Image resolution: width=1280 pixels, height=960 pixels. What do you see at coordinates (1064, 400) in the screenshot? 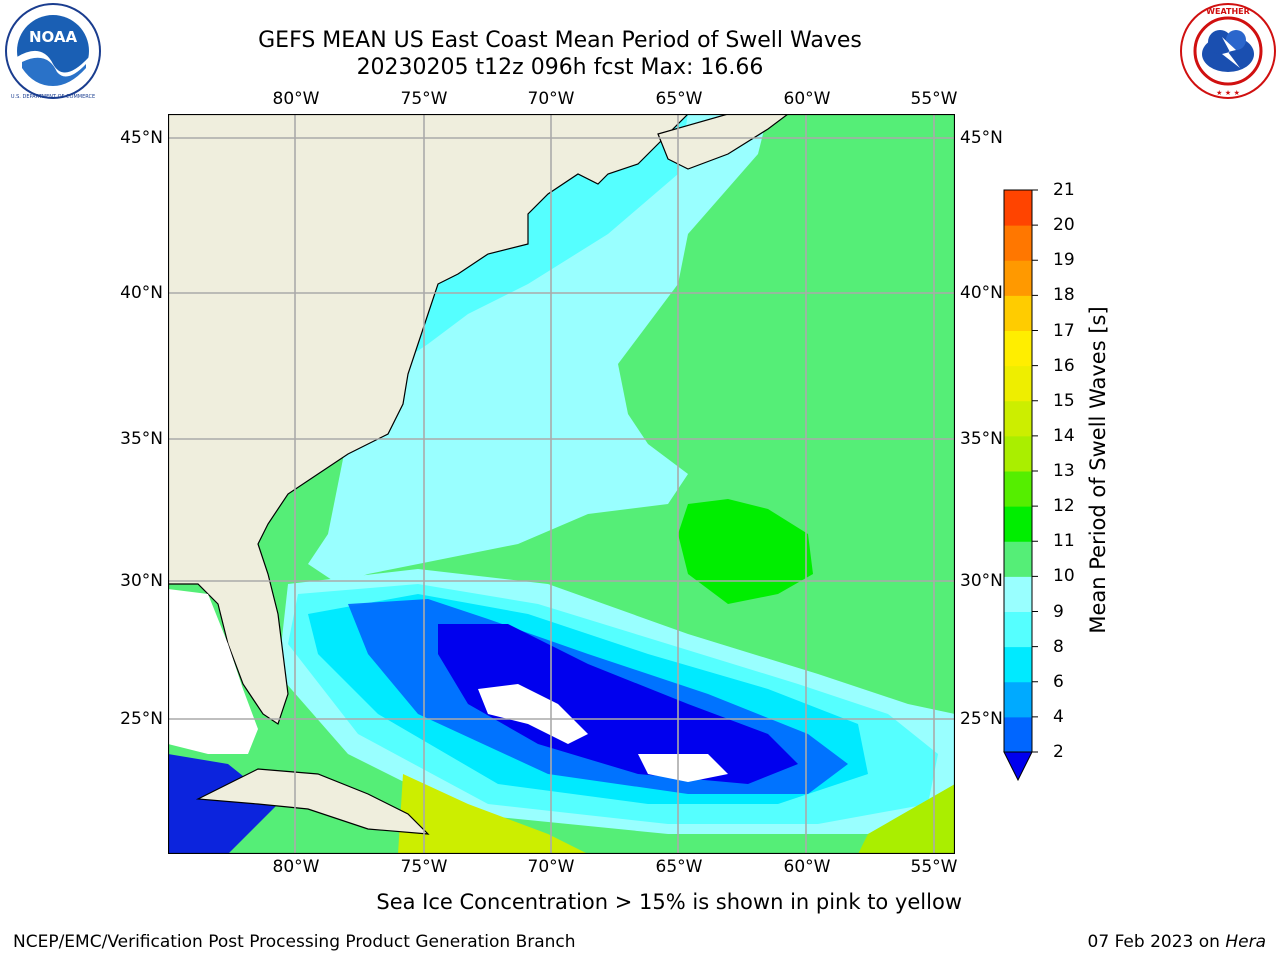
I see `colorbar-tick-label: 15` at bounding box center [1064, 400].